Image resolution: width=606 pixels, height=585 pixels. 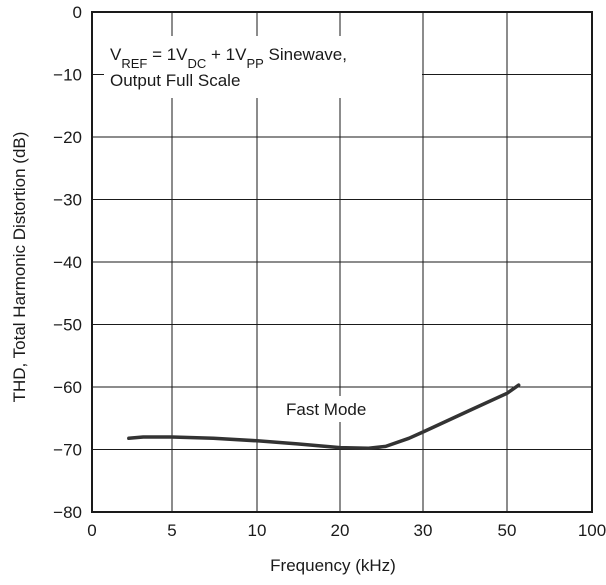 I want to click on y-tick-label: −40, so click(x=67, y=262).